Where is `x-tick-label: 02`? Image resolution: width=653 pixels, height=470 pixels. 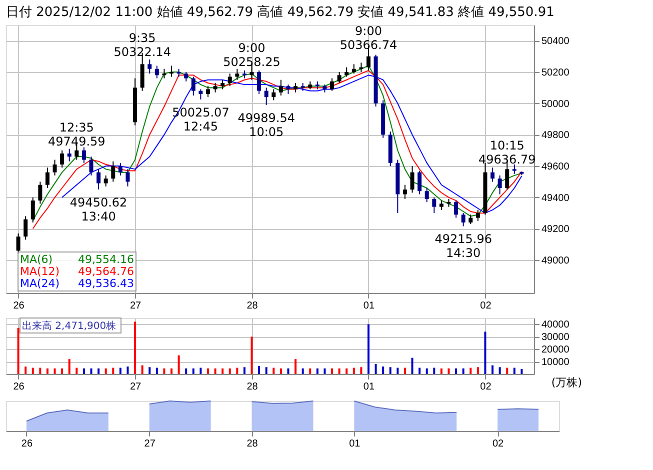 x-tick-label: 02 is located at coordinates (486, 306).